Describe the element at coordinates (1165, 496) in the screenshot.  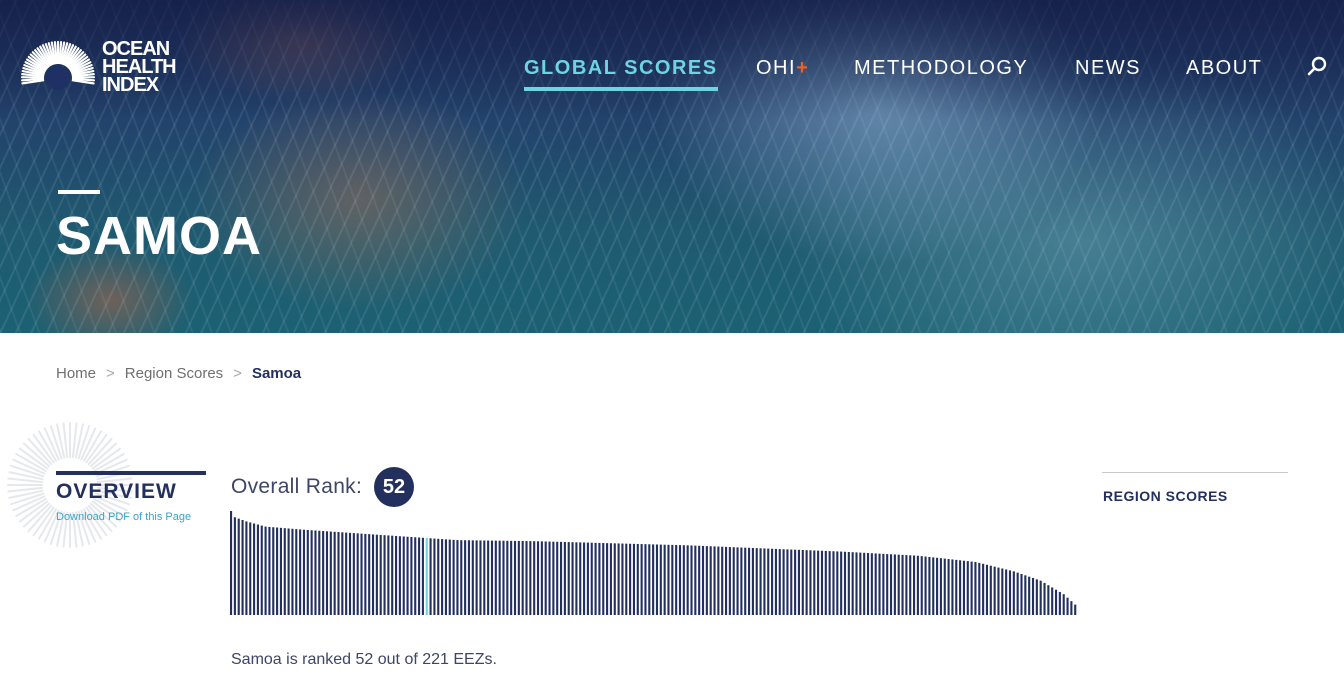
I see `region-scores-link: REGION SCORES` at that location.